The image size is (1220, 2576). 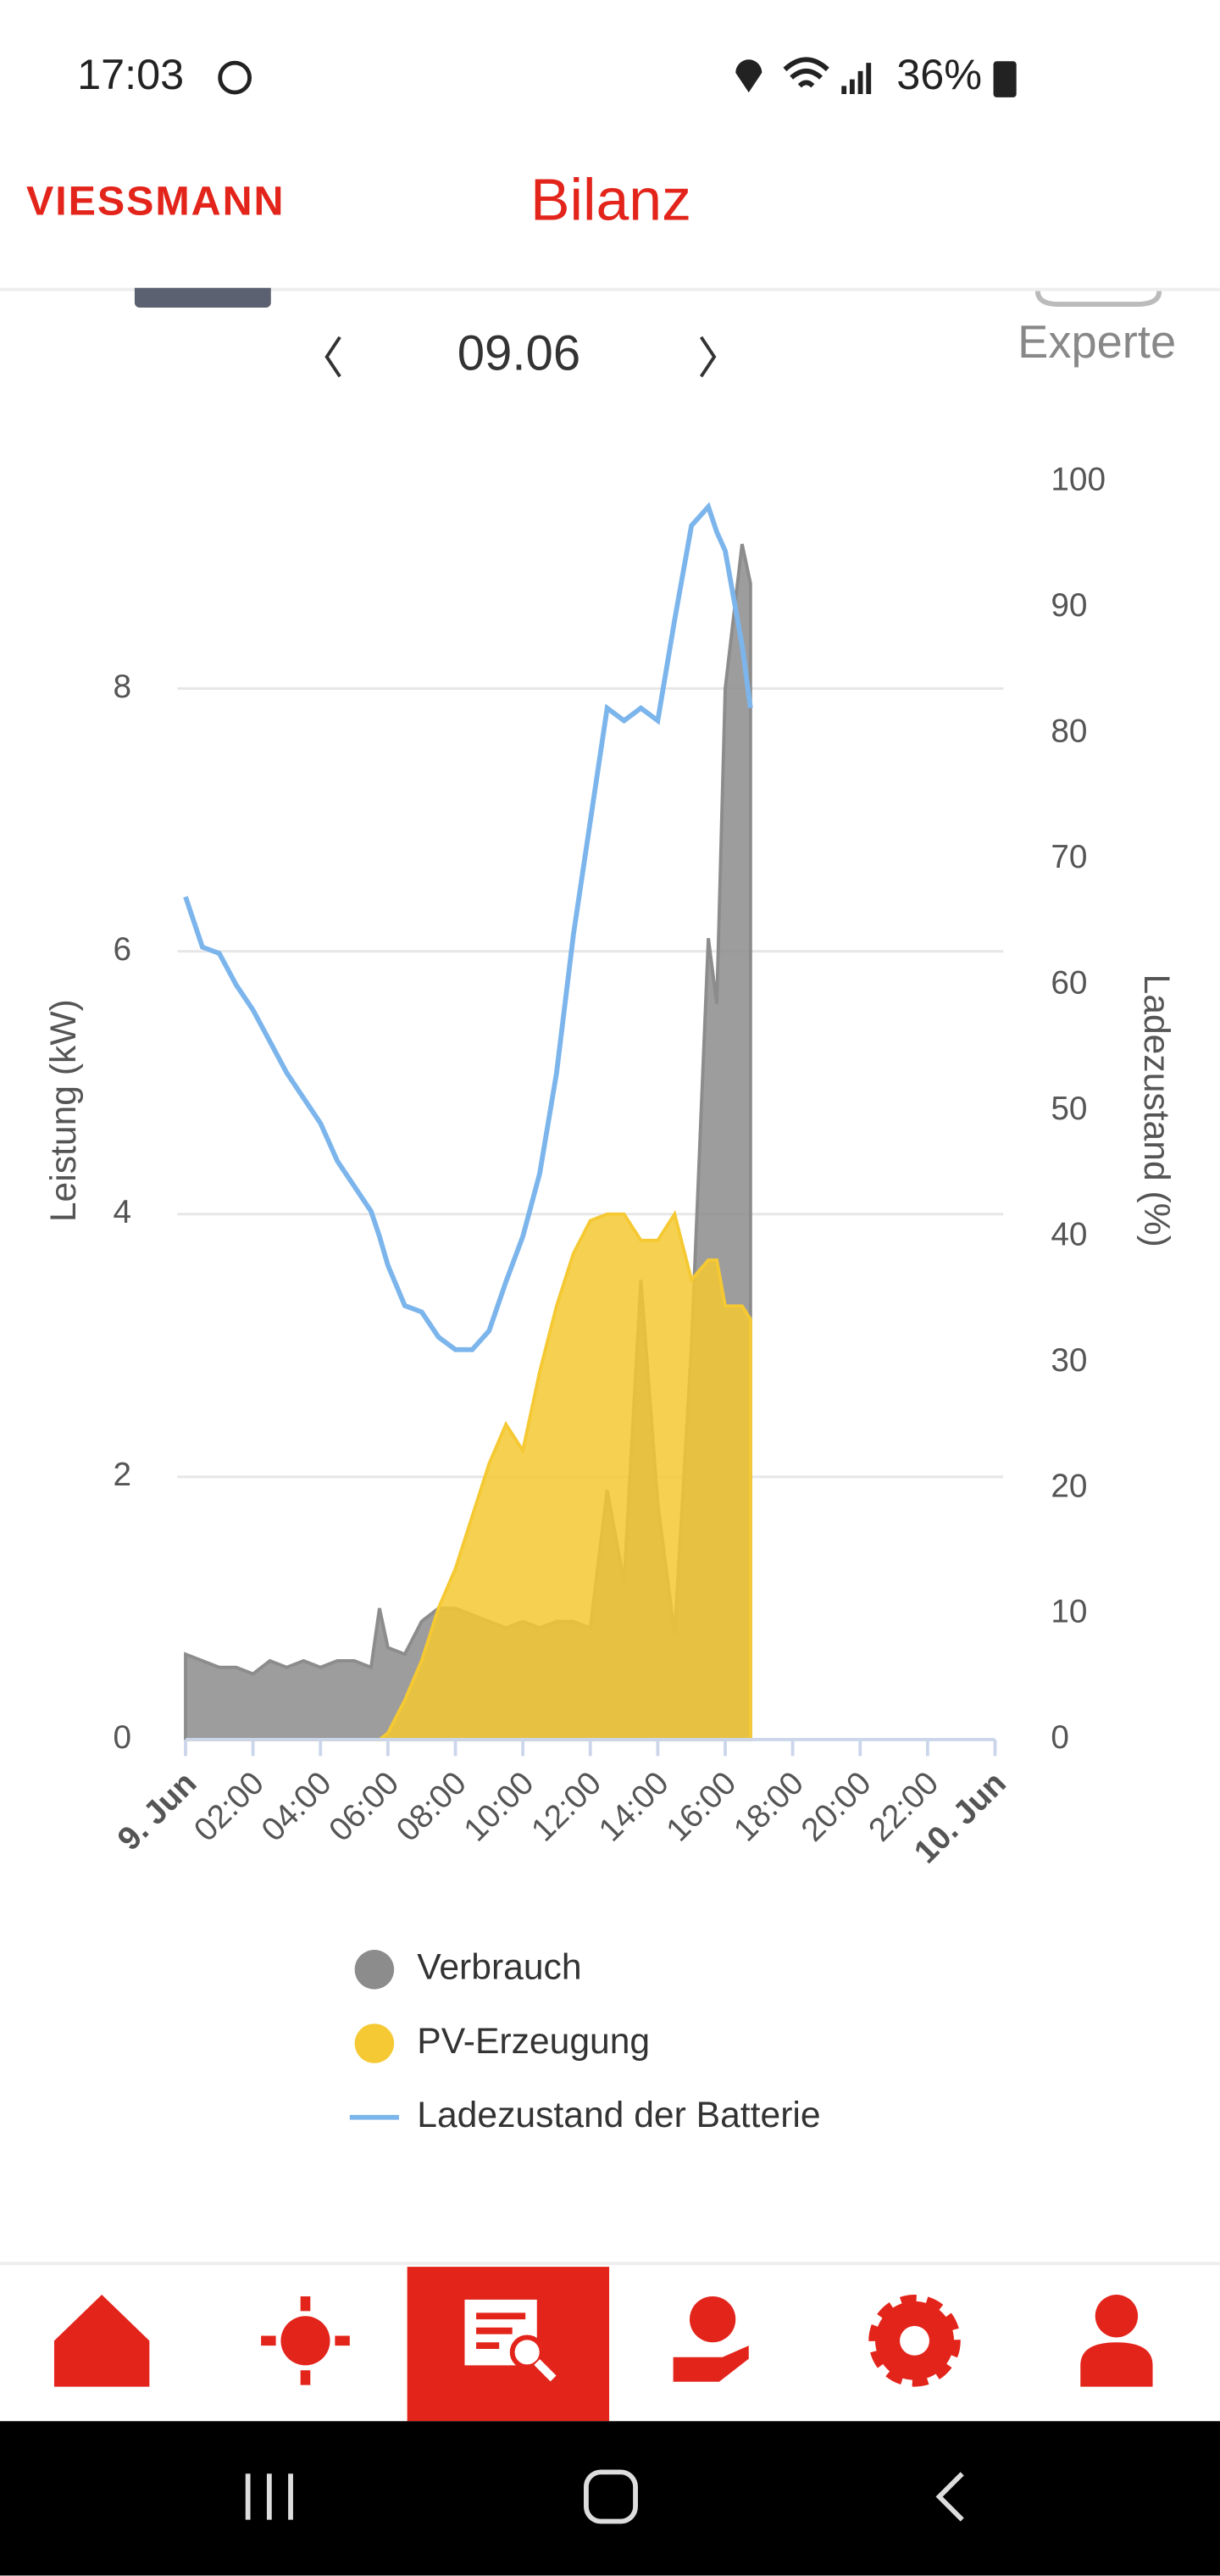 I want to click on x-tick-label: 12:00, so click(x=566, y=1807).